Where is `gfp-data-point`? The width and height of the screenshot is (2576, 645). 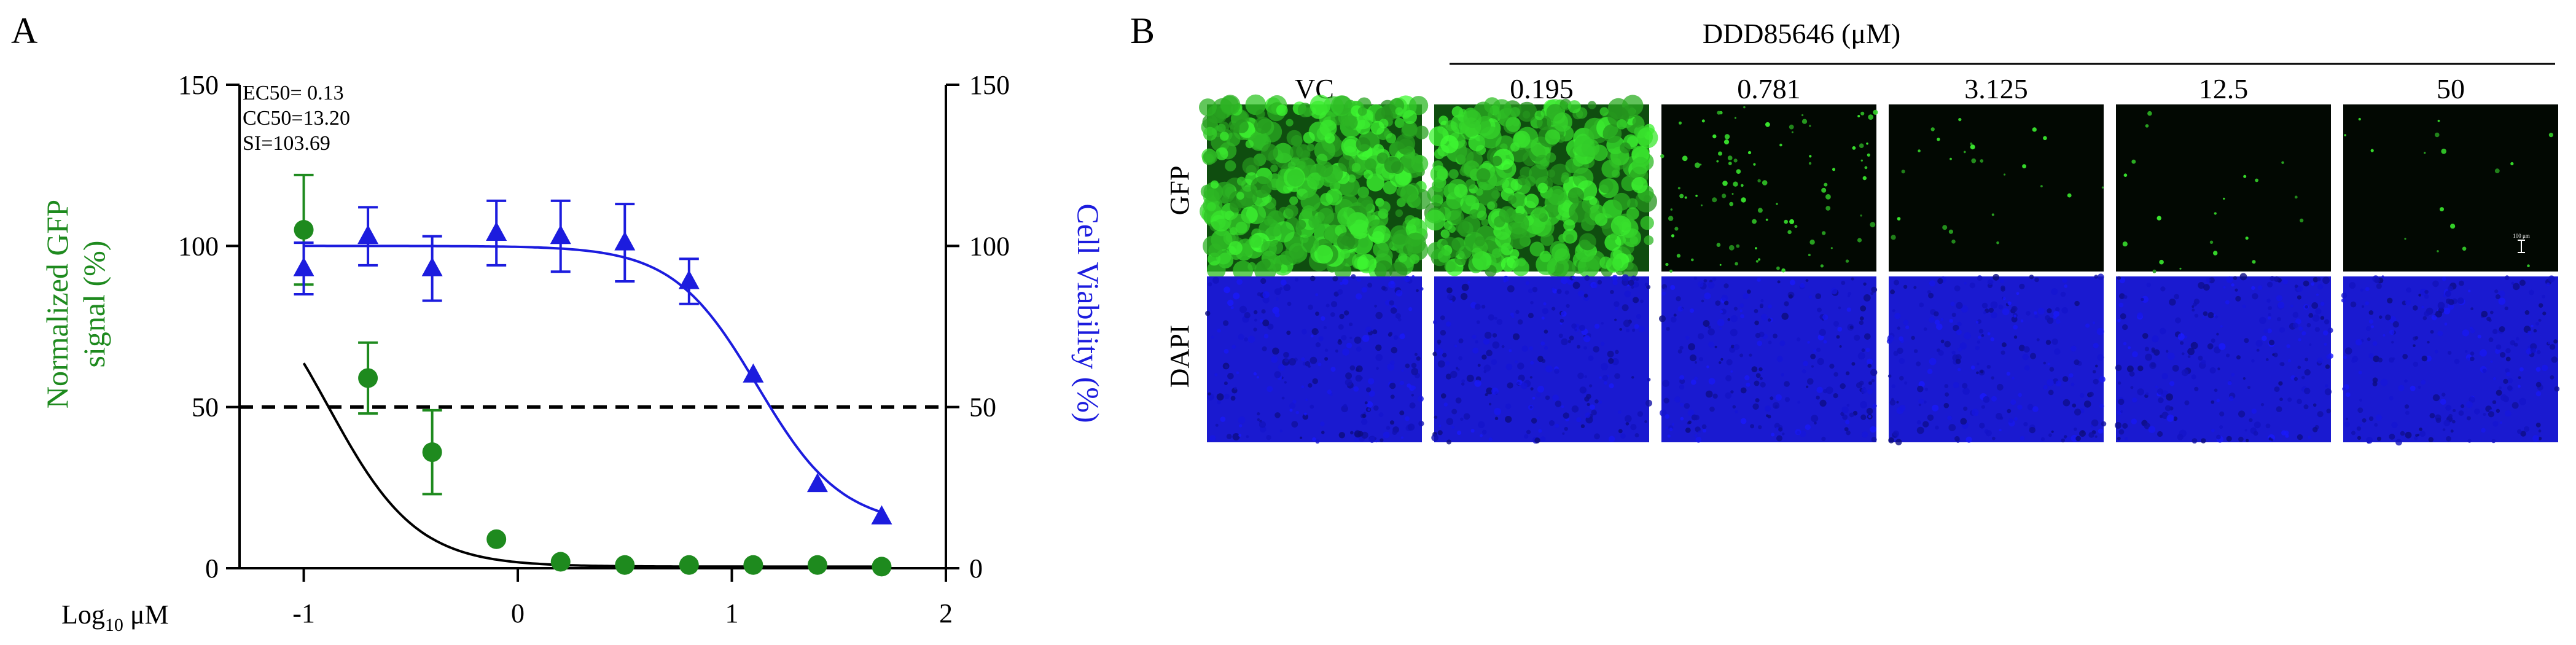 gfp-data-point is located at coordinates (560, 562).